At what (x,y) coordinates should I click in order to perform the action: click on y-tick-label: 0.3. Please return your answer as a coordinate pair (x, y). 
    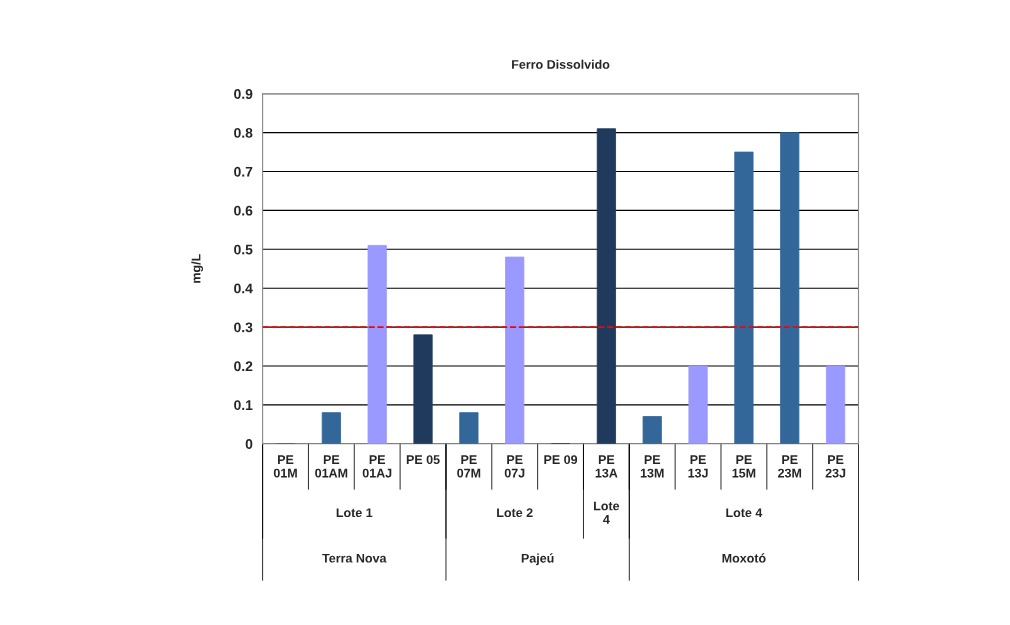
    Looking at the image, I should click on (243, 327).